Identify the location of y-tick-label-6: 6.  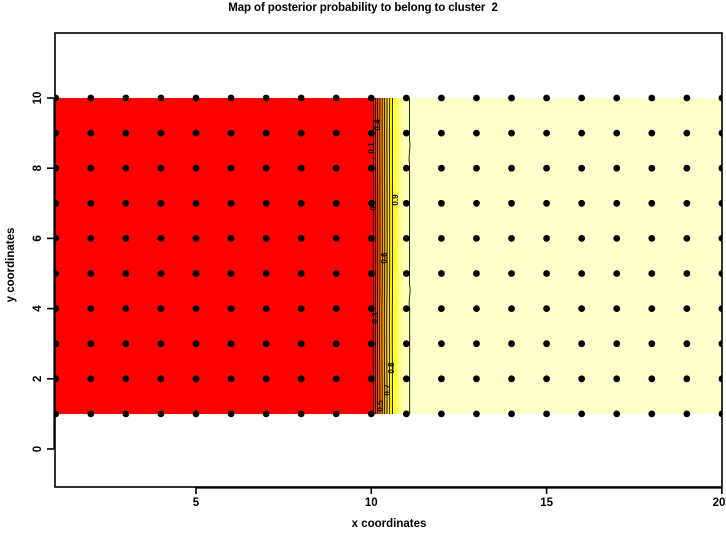
(38, 238).